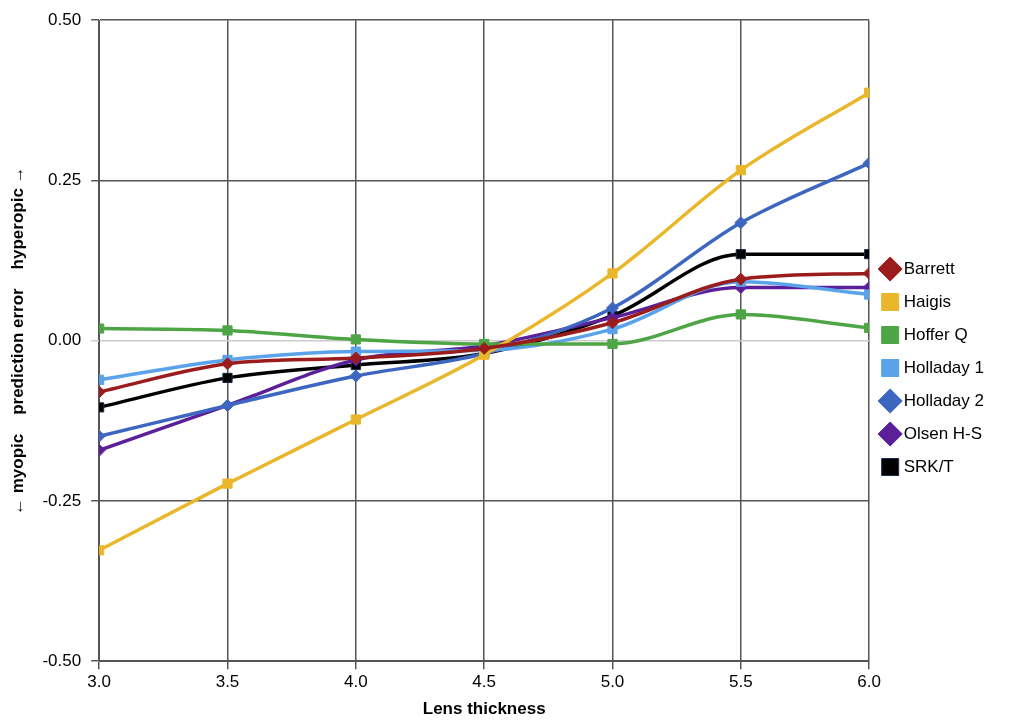 This screenshot has width=1018, height=726. Describe the element at coordinates (356, 682) in the screenshot. I see `x-tick-label: 4.0` at that location.